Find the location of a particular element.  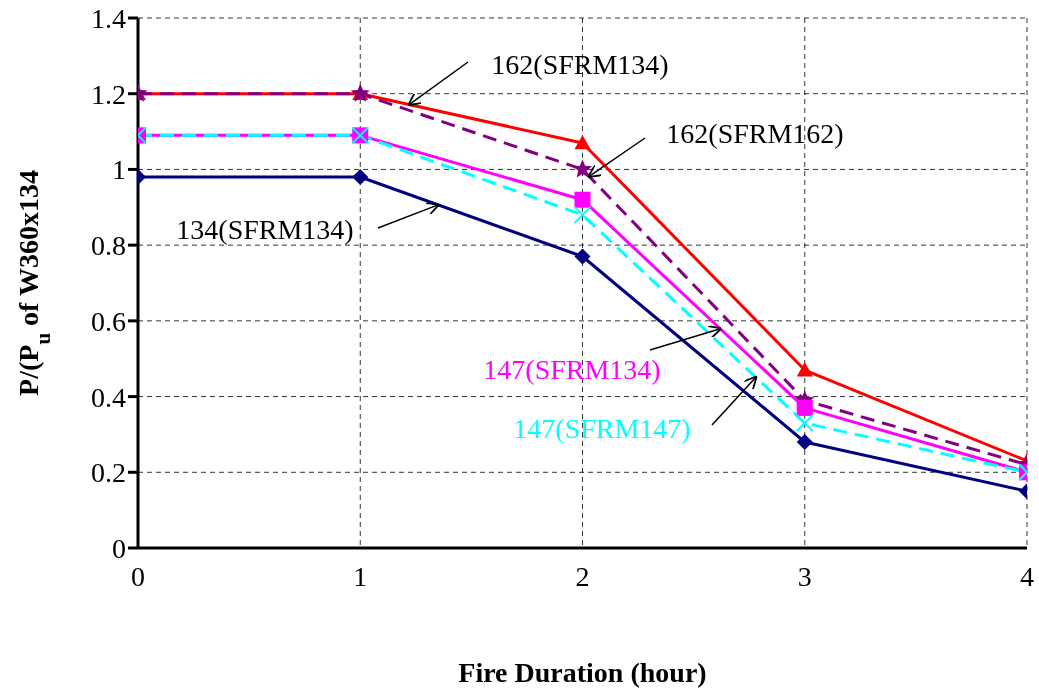

text: 147(SFRM147) is located at coordinates (602, 429).